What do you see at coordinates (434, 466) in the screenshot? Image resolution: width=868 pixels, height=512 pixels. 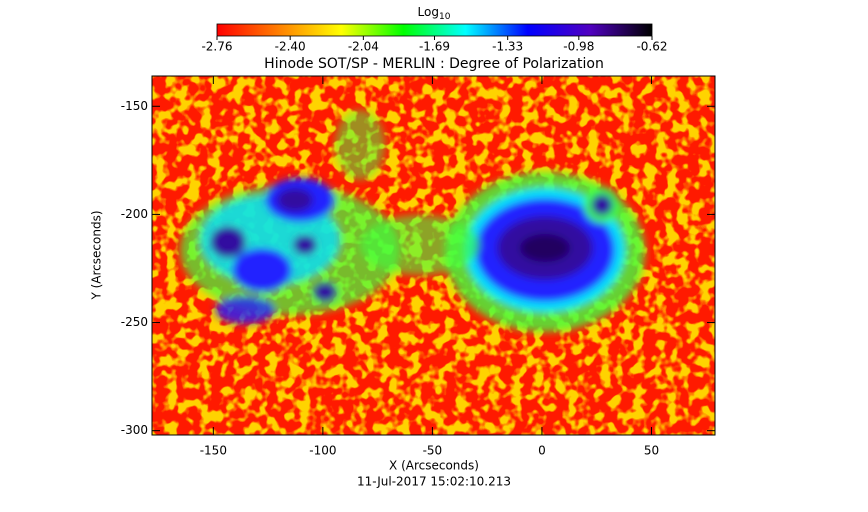 I see `x-axis-label: X (Arcseconds)` at bounding box center [434, 466].